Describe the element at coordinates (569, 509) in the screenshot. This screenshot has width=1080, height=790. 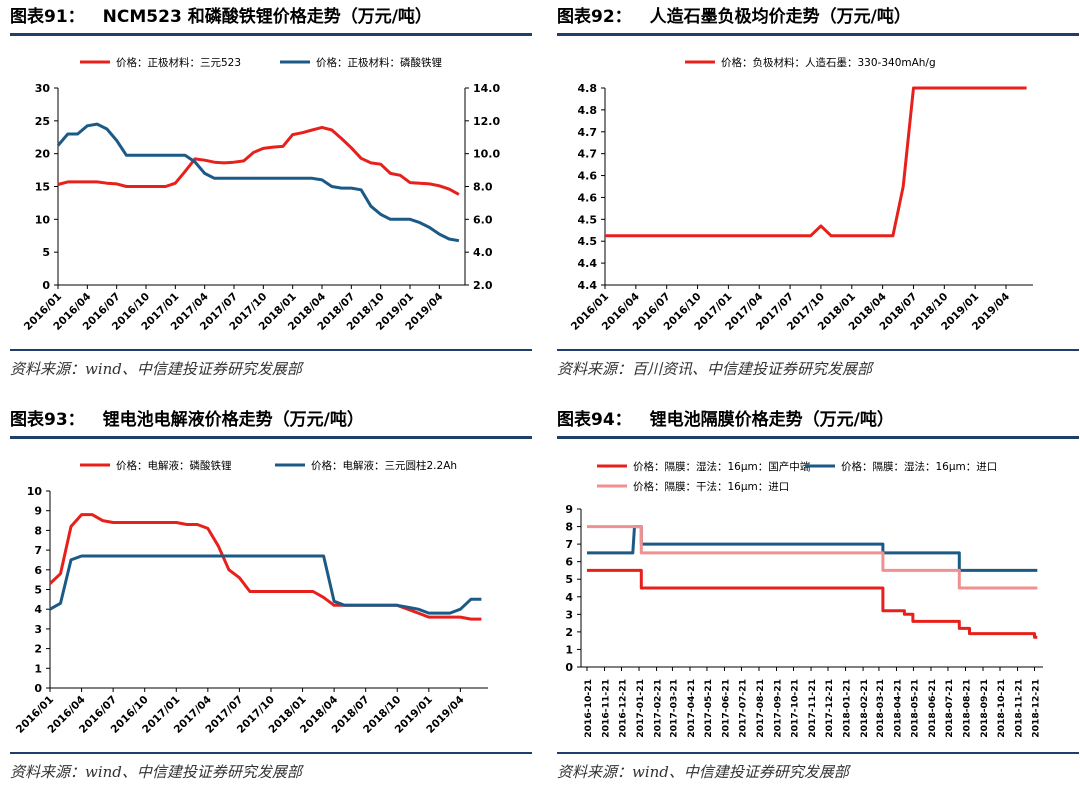
I see `y-tick-label: 9` at that location.